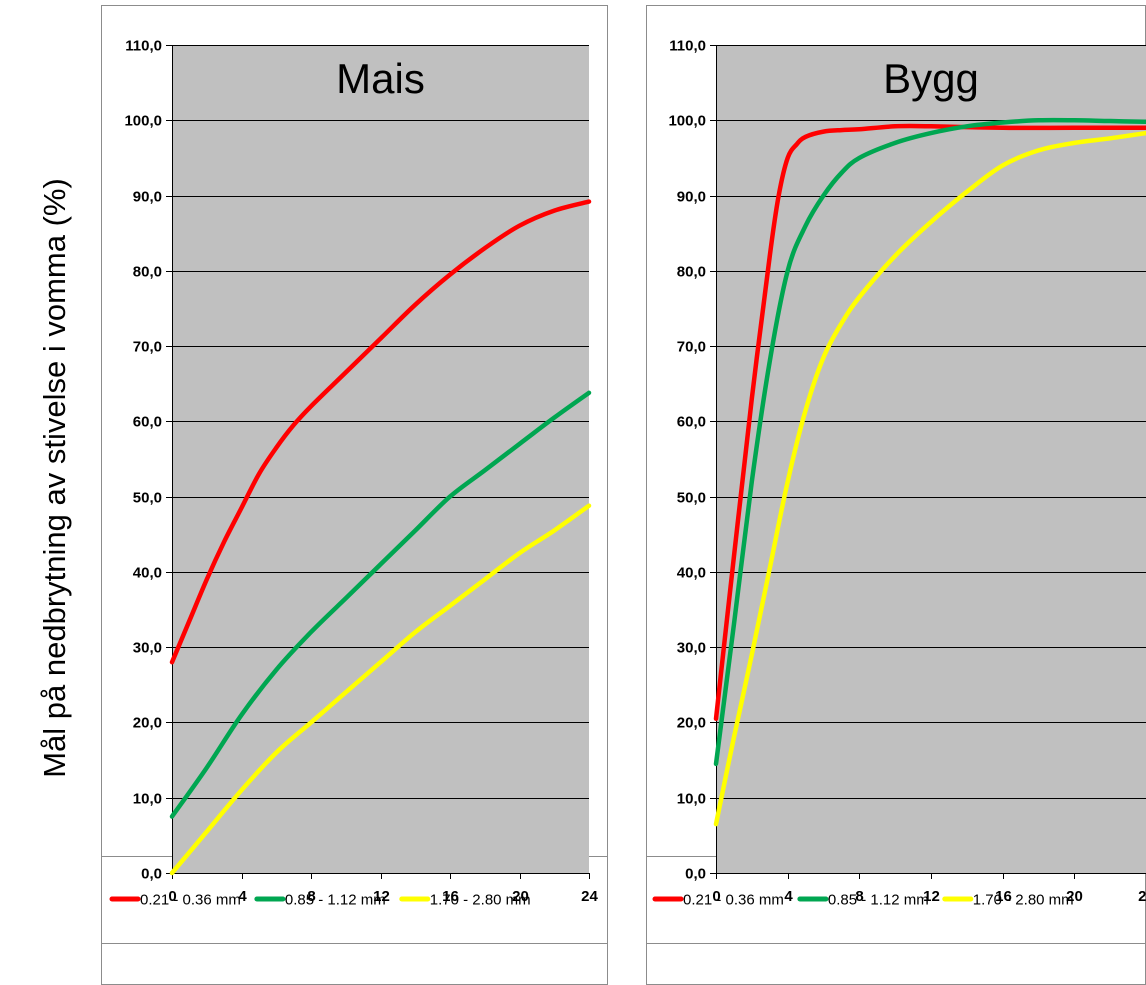 The width and height of the screenshot is (1146, 985). What do you see at coordinates (931, 78) in the screenshot?
I see `chart-title: Bygg` at bounding box center [931, 78].